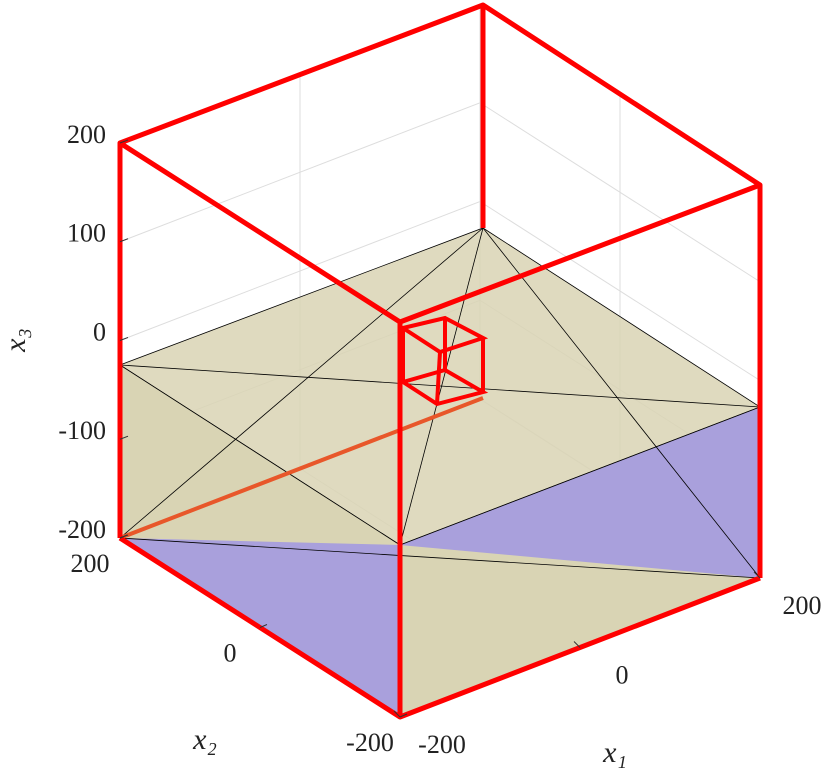 This screenshot has height=777, width=830. I want to click on z-tick-label: 200, so click(86, 134).